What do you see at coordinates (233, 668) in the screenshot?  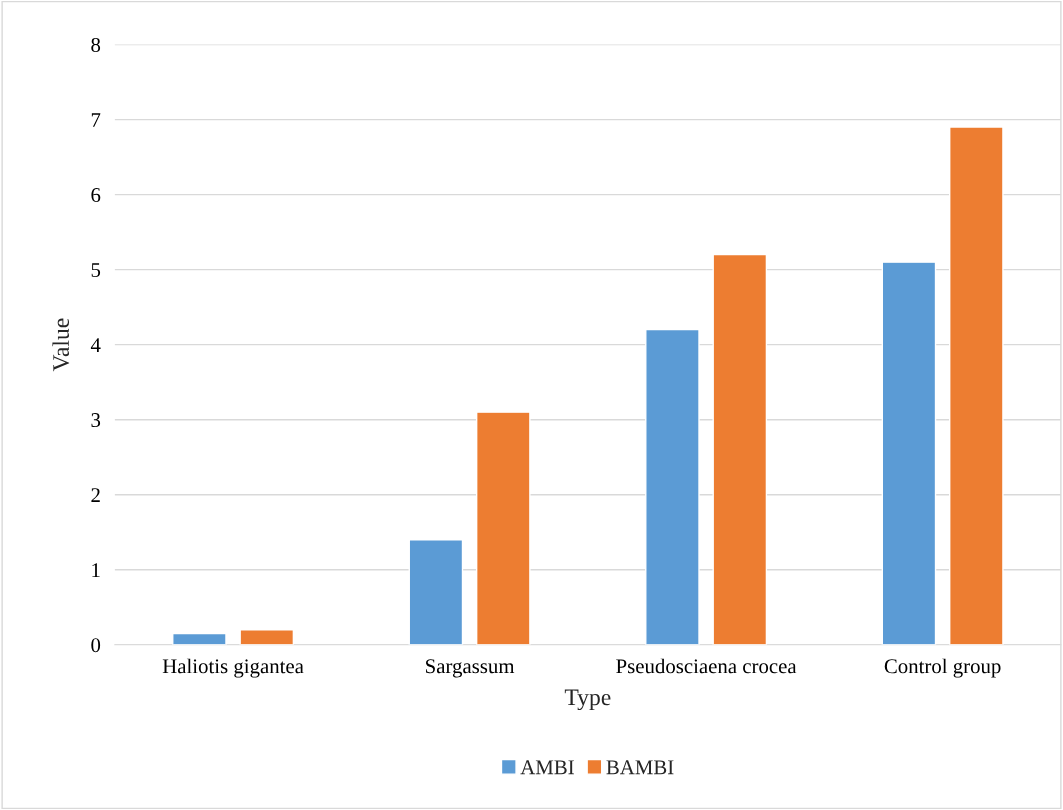 I see `x-tick-label: Haliotis gigantea` at bounding box center [233, 668].